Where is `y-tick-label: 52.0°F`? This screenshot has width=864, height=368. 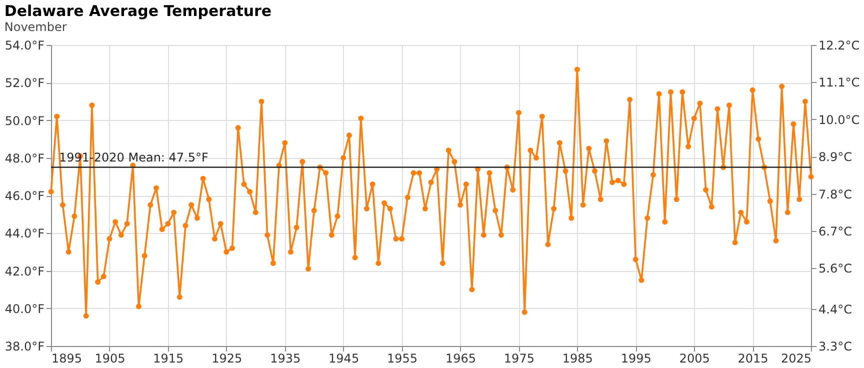
y-tick-label: 52.0°F is located at coordinates (24, 83).